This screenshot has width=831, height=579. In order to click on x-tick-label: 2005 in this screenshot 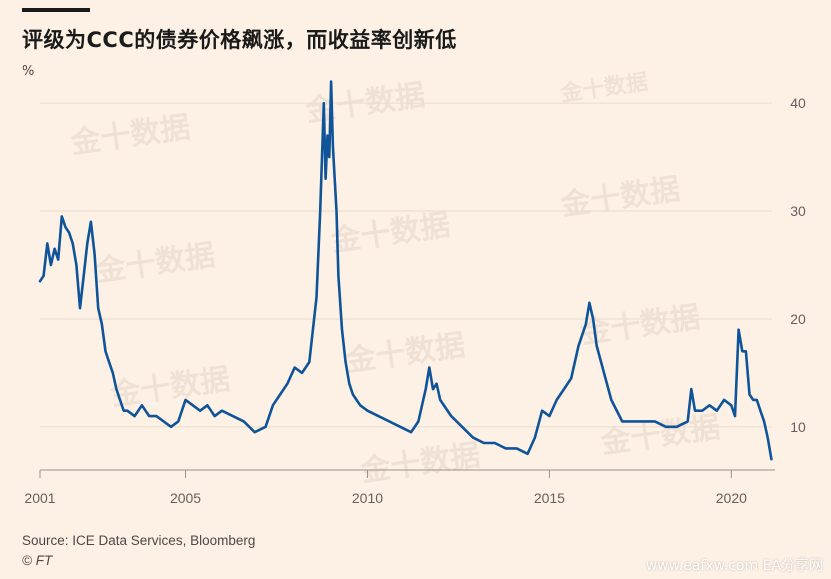, I will do `click(185, 498)`.